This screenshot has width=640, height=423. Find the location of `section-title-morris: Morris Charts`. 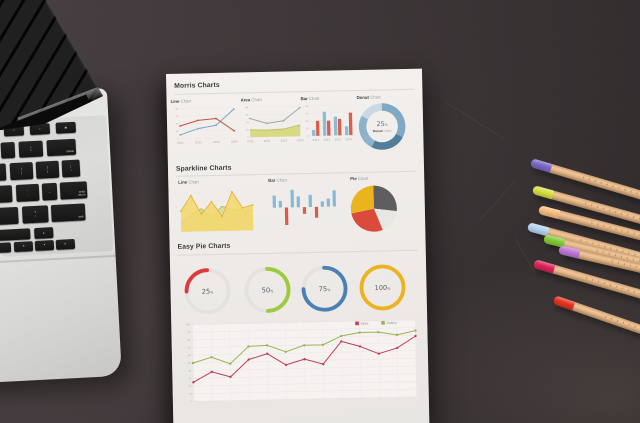

section-title-morris: Morris Charts is located at coordinates (197, 85).